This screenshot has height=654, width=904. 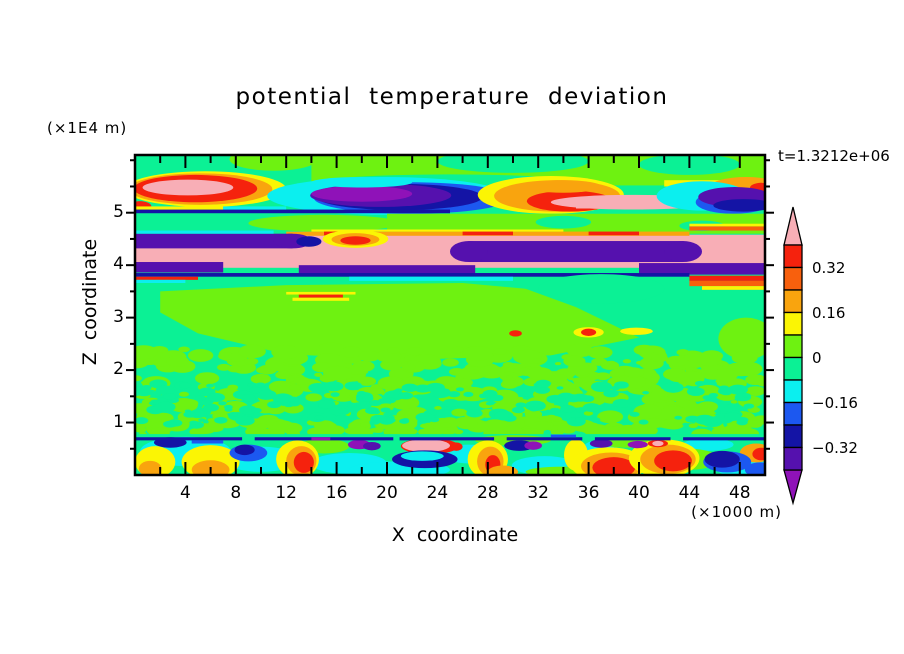 What do you see at coordinates (118, 316) in the screenshot?
I see `y-tick-label: 3` at bounding box center [118, 316].